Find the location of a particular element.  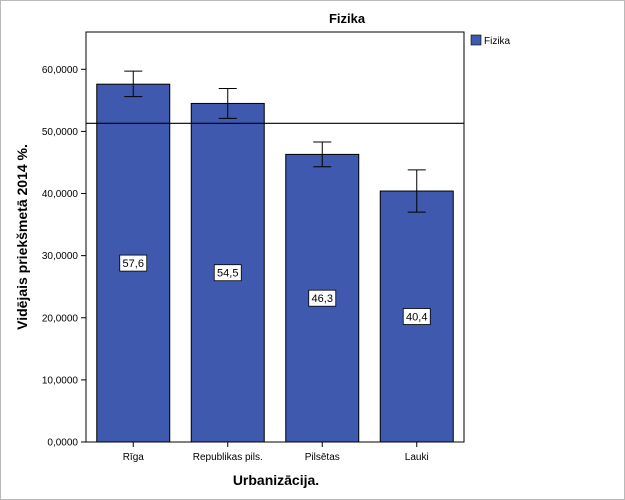

data-label: 57,6 is located at coordinates (133, 264).